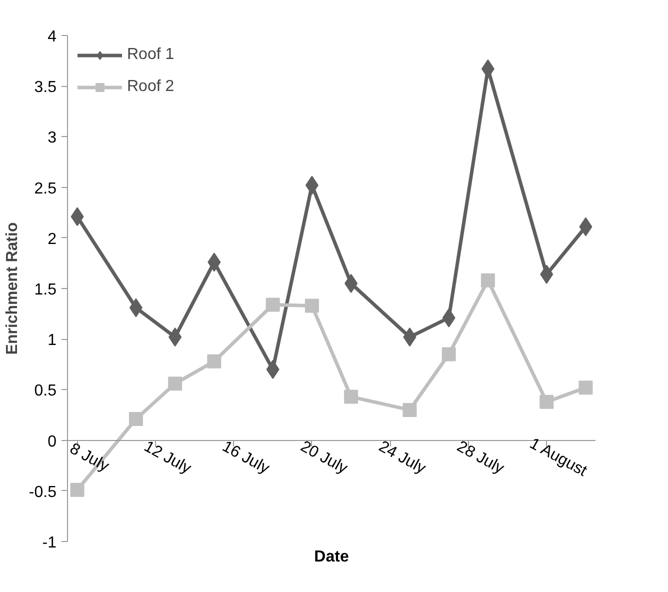 This screenshot has height=592, width=668. What do you see at coordinates (45, 391) in the screenshot?
I see `y-tick-label: 0.5` at bounding box center [45, 391].